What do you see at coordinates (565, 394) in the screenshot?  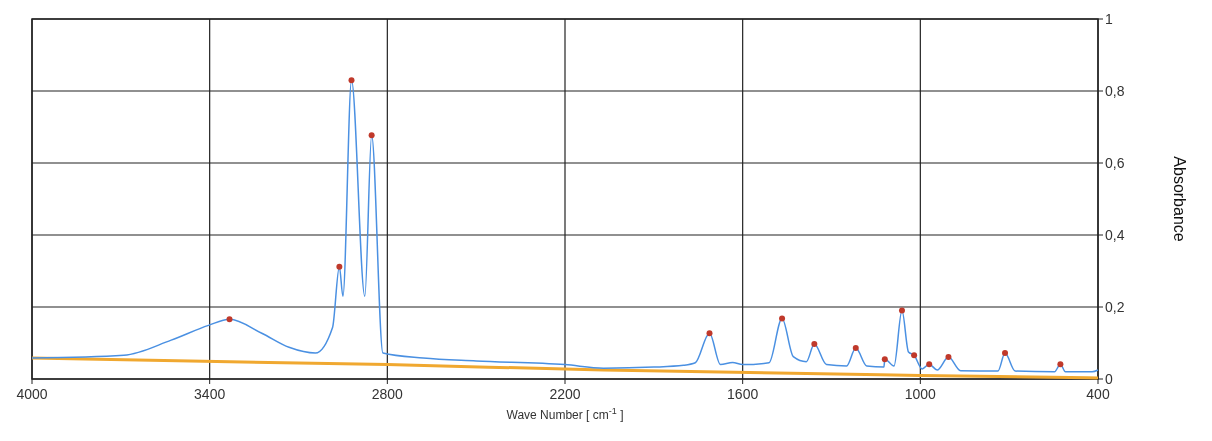 I see `x-tick-label: 2200` at bounding box center [565, 394].